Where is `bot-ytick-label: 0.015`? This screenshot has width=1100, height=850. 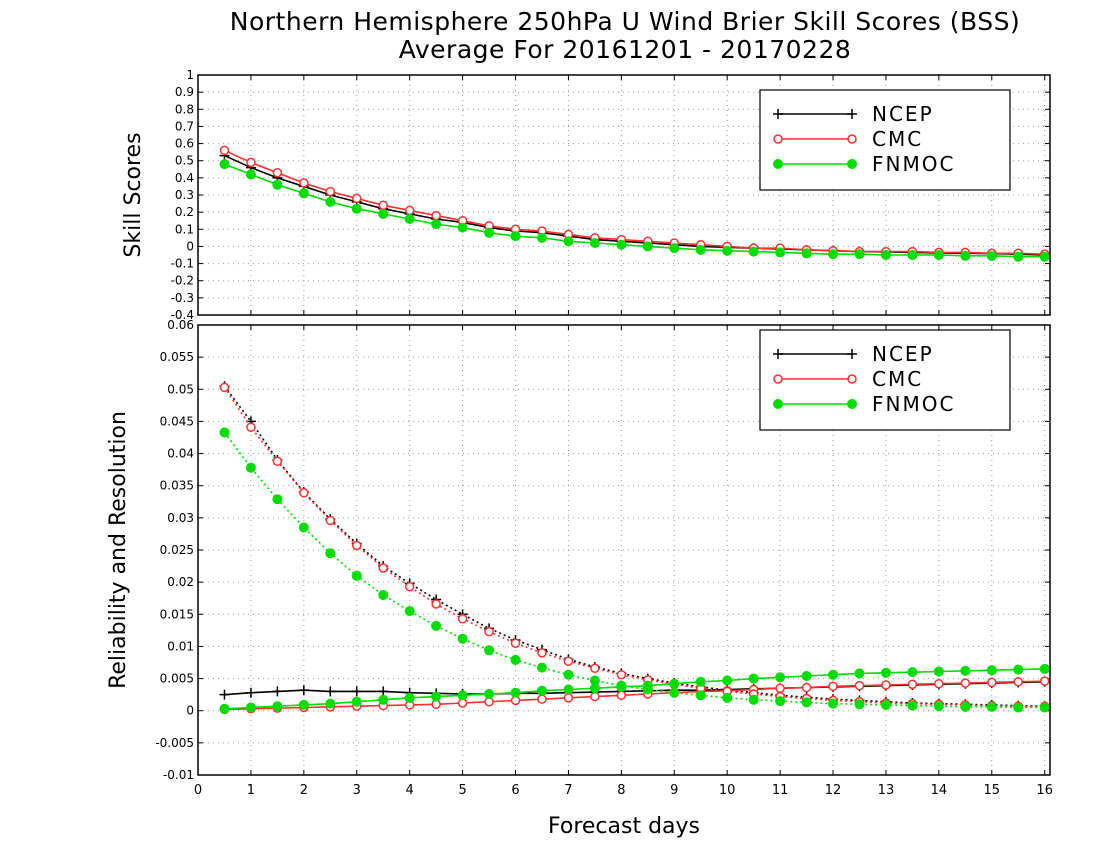 bot-ytick-label: 0.015 is located at coordinates (177, 614).